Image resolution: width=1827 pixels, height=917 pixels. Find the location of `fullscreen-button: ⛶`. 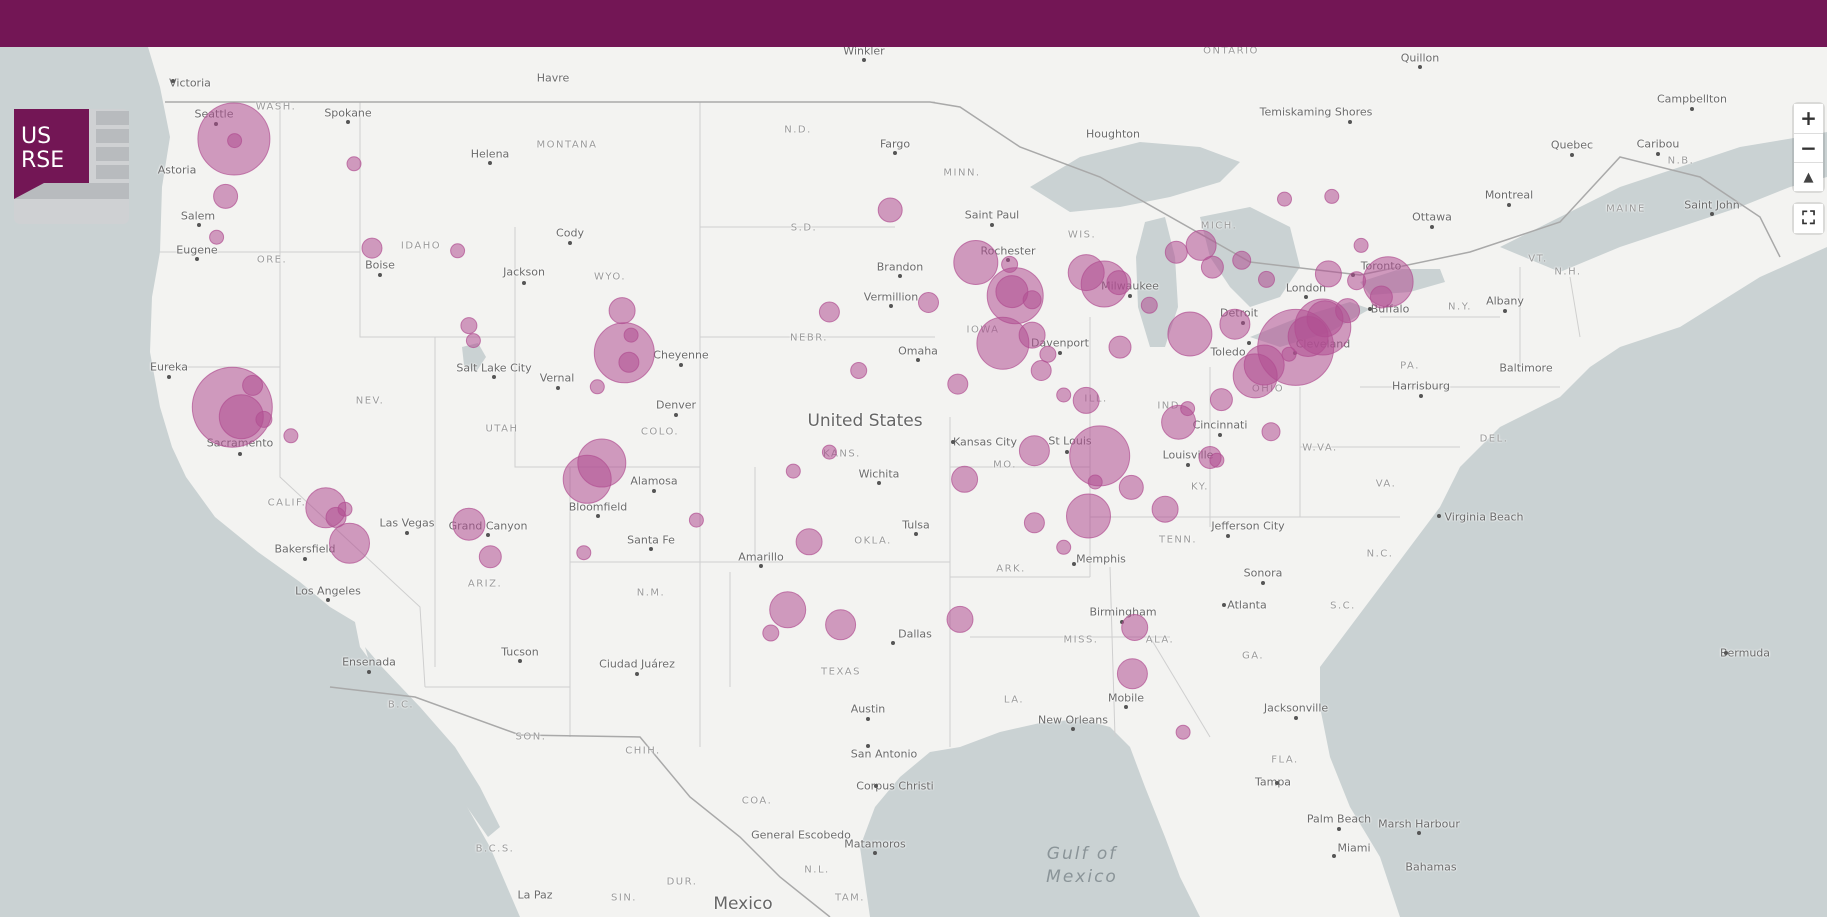

fullscreen-button: ⛶ is located at coordinates (1808, 218).